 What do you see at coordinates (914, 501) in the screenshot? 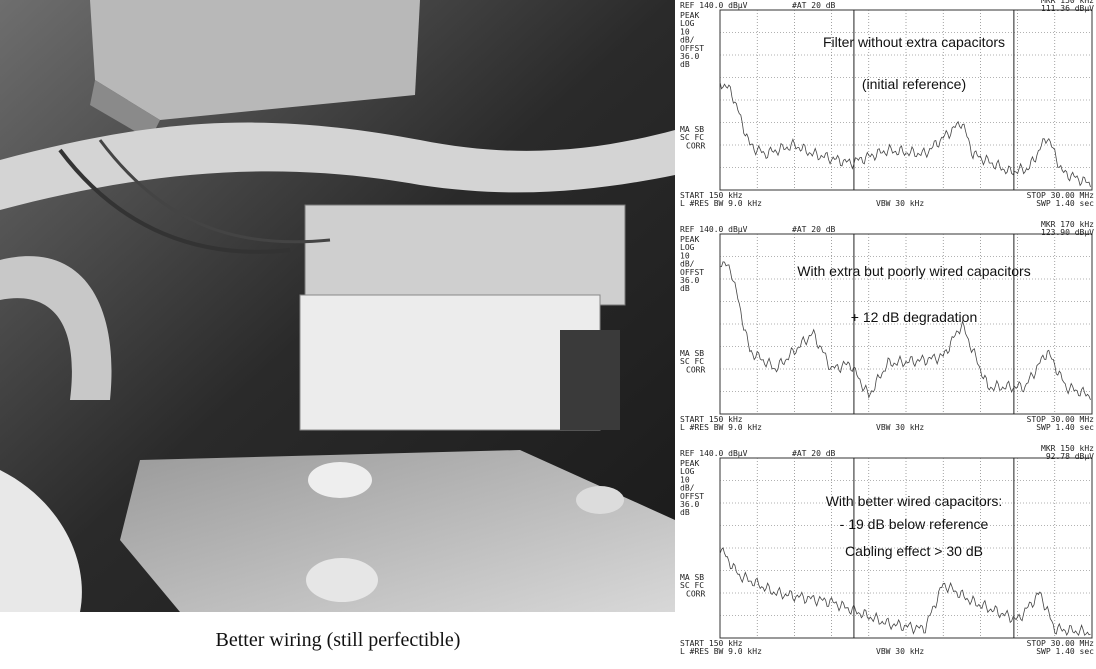
I see `annotation: With better wired capacitors:` at bounding box center [914, 501].